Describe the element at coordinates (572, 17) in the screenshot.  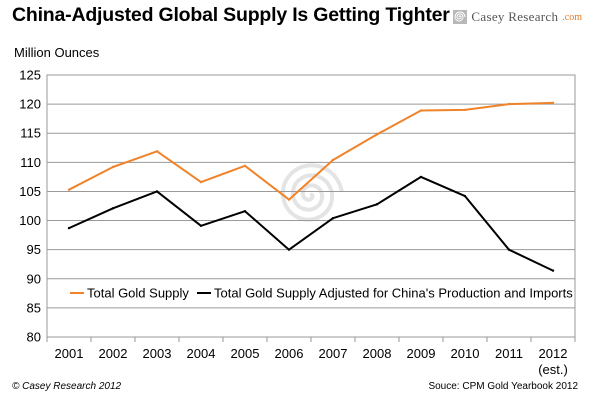
I see `brand-domain: .com` at that location.